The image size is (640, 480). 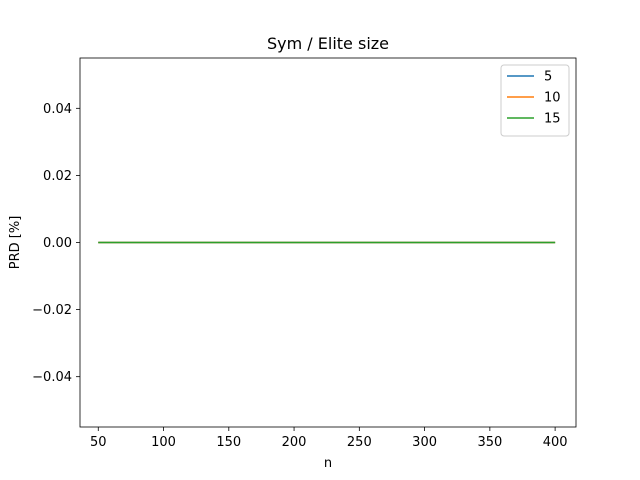 What do you see at coordinates (535, 100) in the screenshot?
I see `legend: 5 10 15` at bounding box center [535, 100].